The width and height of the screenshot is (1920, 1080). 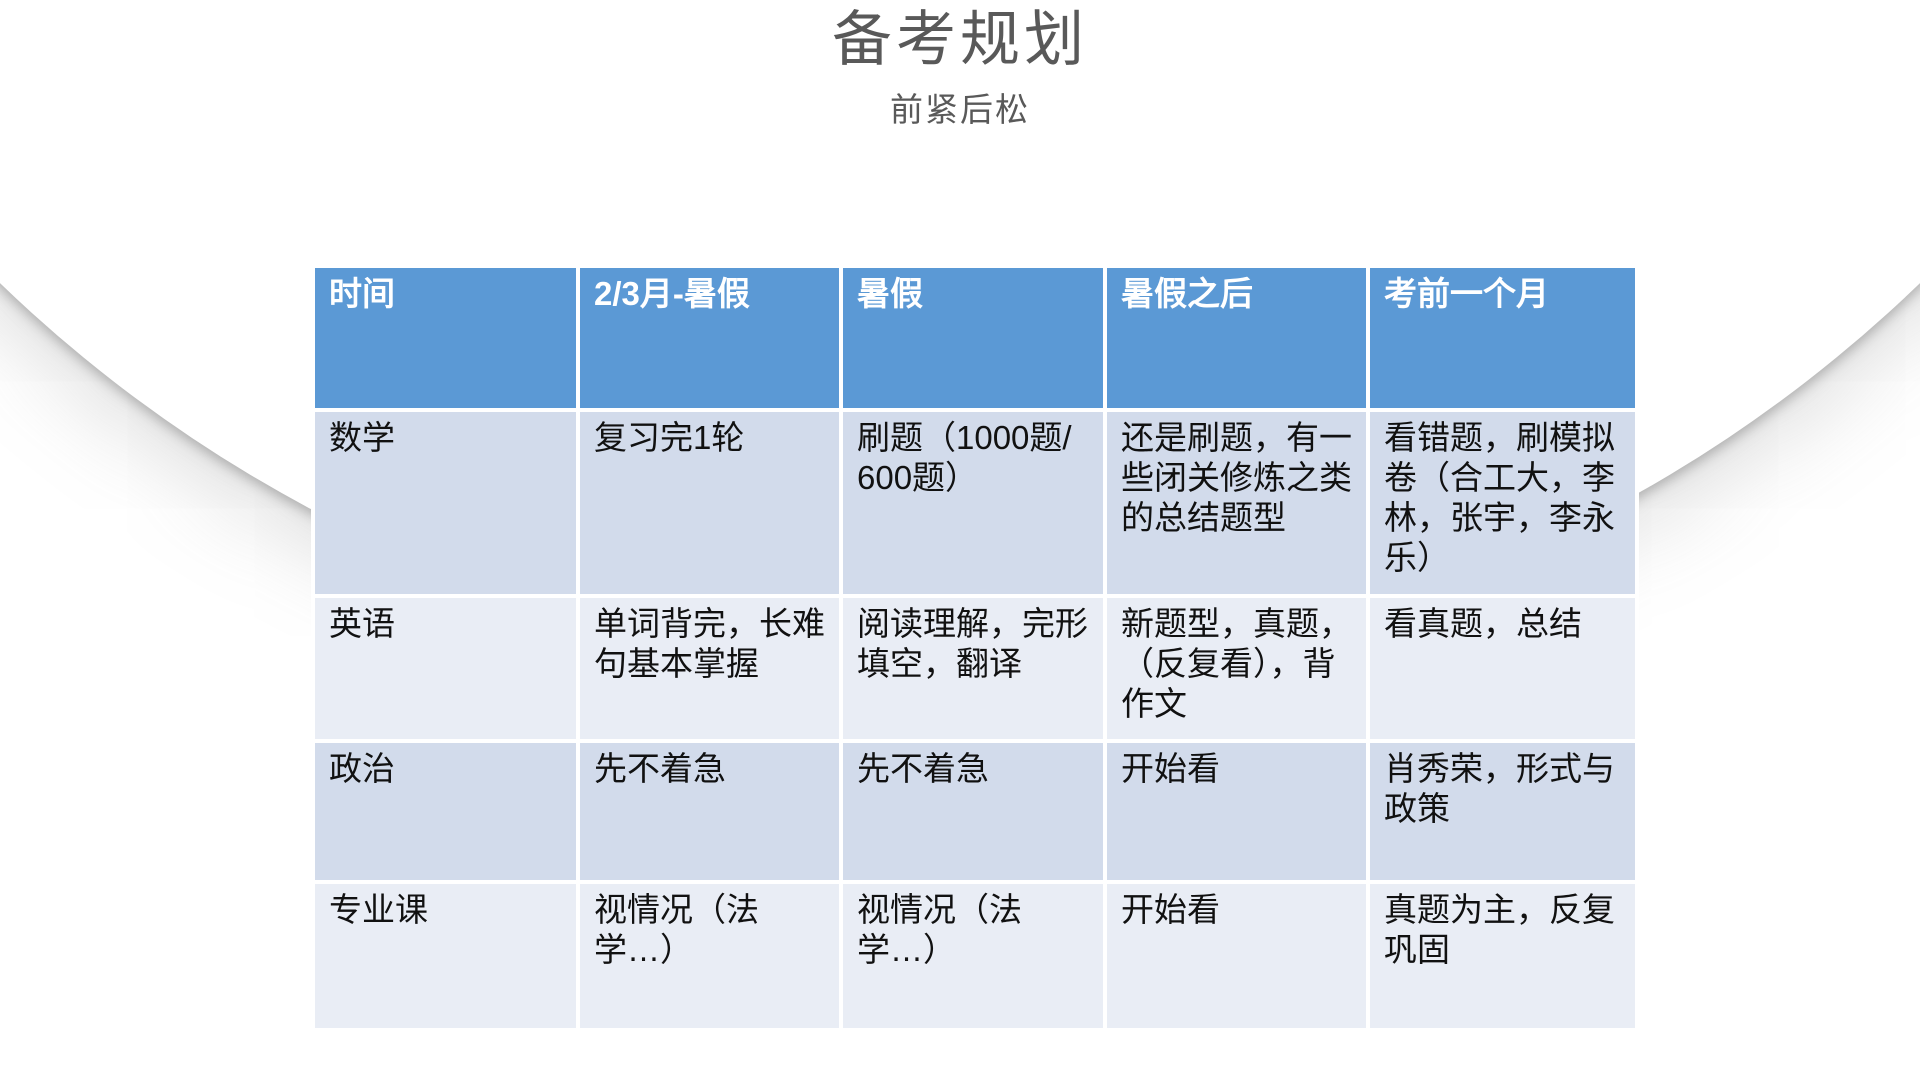 I want to click on column-header-month-before-exam: 考前一个月, so click(x=1502, y=338).